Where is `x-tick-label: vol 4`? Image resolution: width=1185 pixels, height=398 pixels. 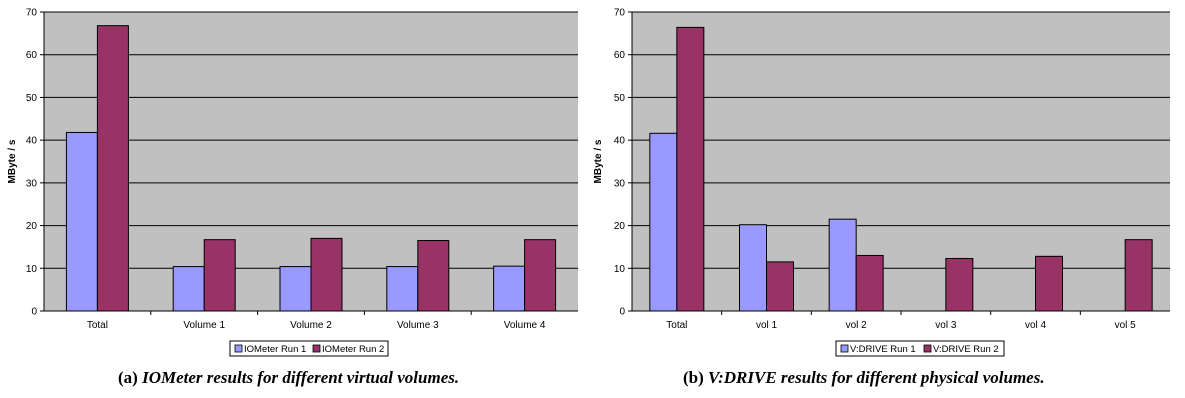 x-tick-label: vol 4 is located at coordinates (1036, 325).